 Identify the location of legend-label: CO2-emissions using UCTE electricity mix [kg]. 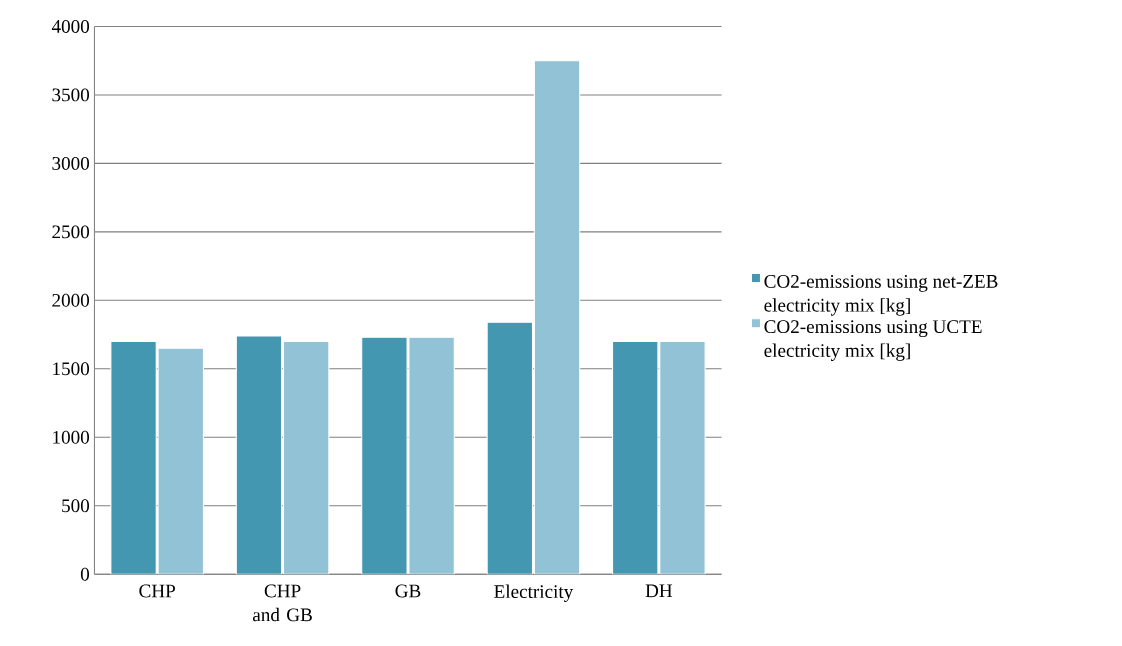
(873, 340).